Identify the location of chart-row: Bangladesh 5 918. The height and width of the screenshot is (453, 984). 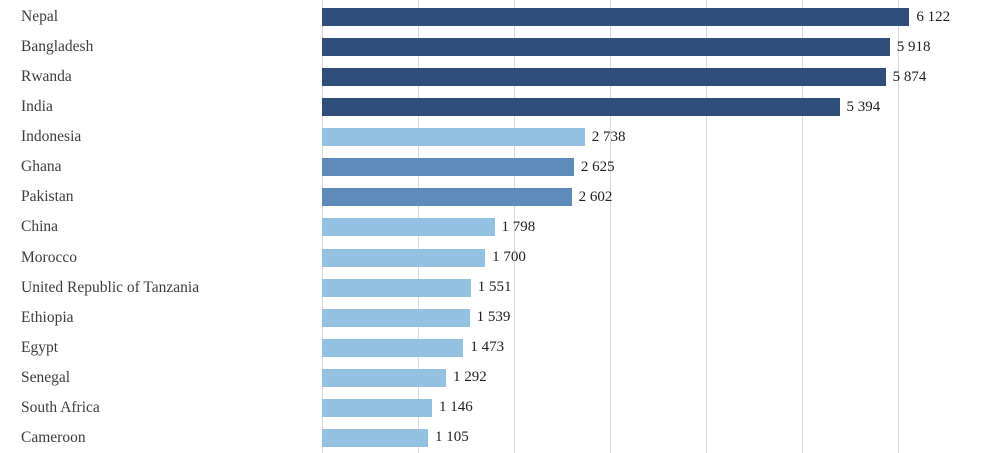
(492, 47).